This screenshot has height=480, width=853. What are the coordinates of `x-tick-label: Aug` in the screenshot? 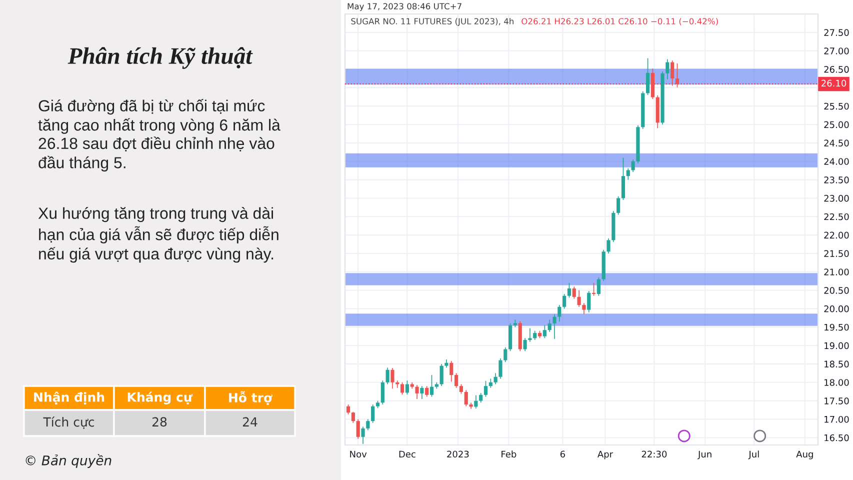 It's located at (804, 455).